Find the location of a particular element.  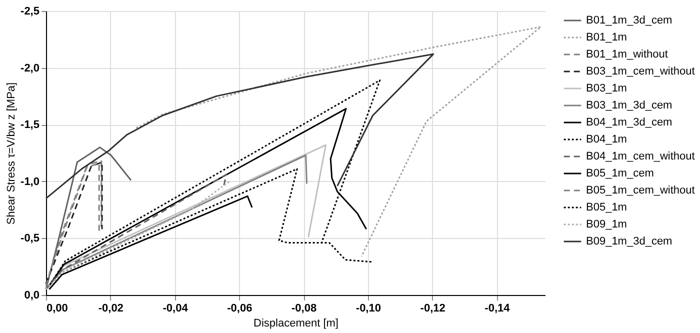

legend-label: B05_1m is located at coordinates (606, 208).